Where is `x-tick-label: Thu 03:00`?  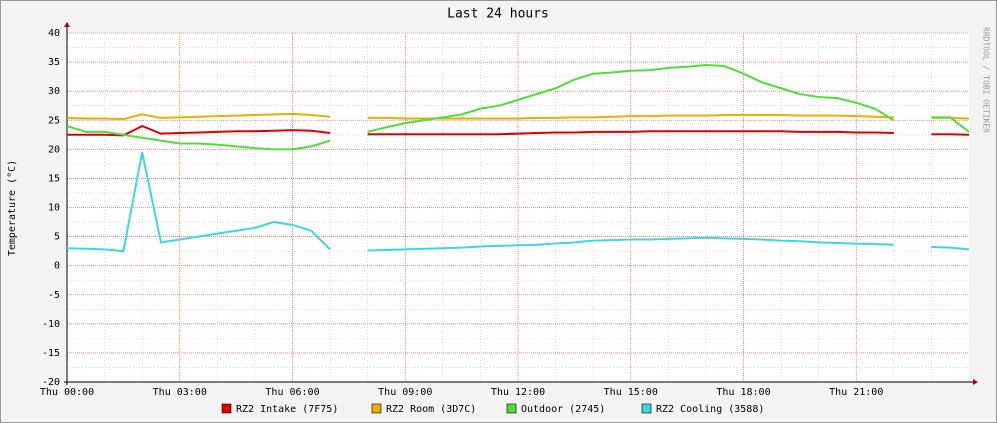
x-tick-label: Thu 03:00 is located at coordinates (180, 392).